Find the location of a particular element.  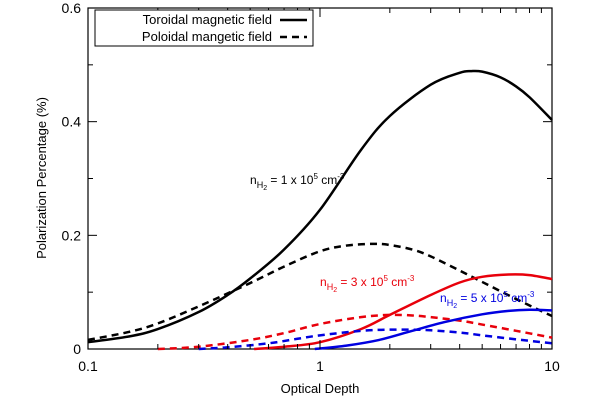

y-tick-label: 0 is located at coordinates (77, 349).